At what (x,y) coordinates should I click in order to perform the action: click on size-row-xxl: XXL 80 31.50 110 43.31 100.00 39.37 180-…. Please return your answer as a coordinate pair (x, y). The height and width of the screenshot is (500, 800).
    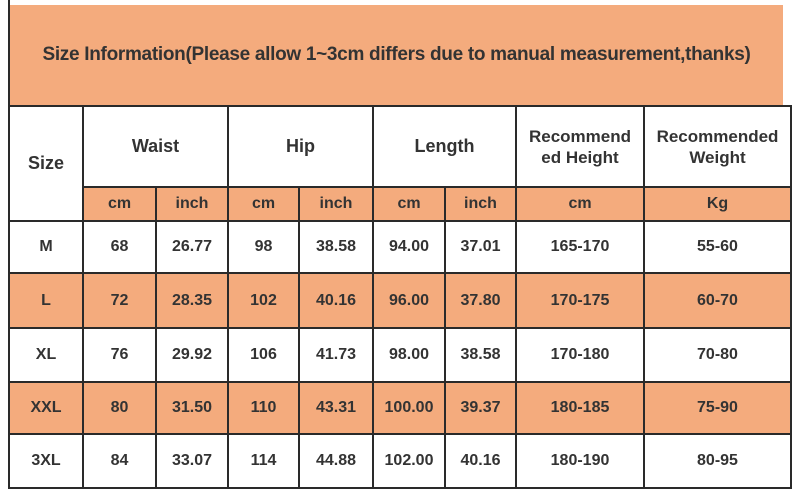
    Looking at the image, I should click on (400, 408).